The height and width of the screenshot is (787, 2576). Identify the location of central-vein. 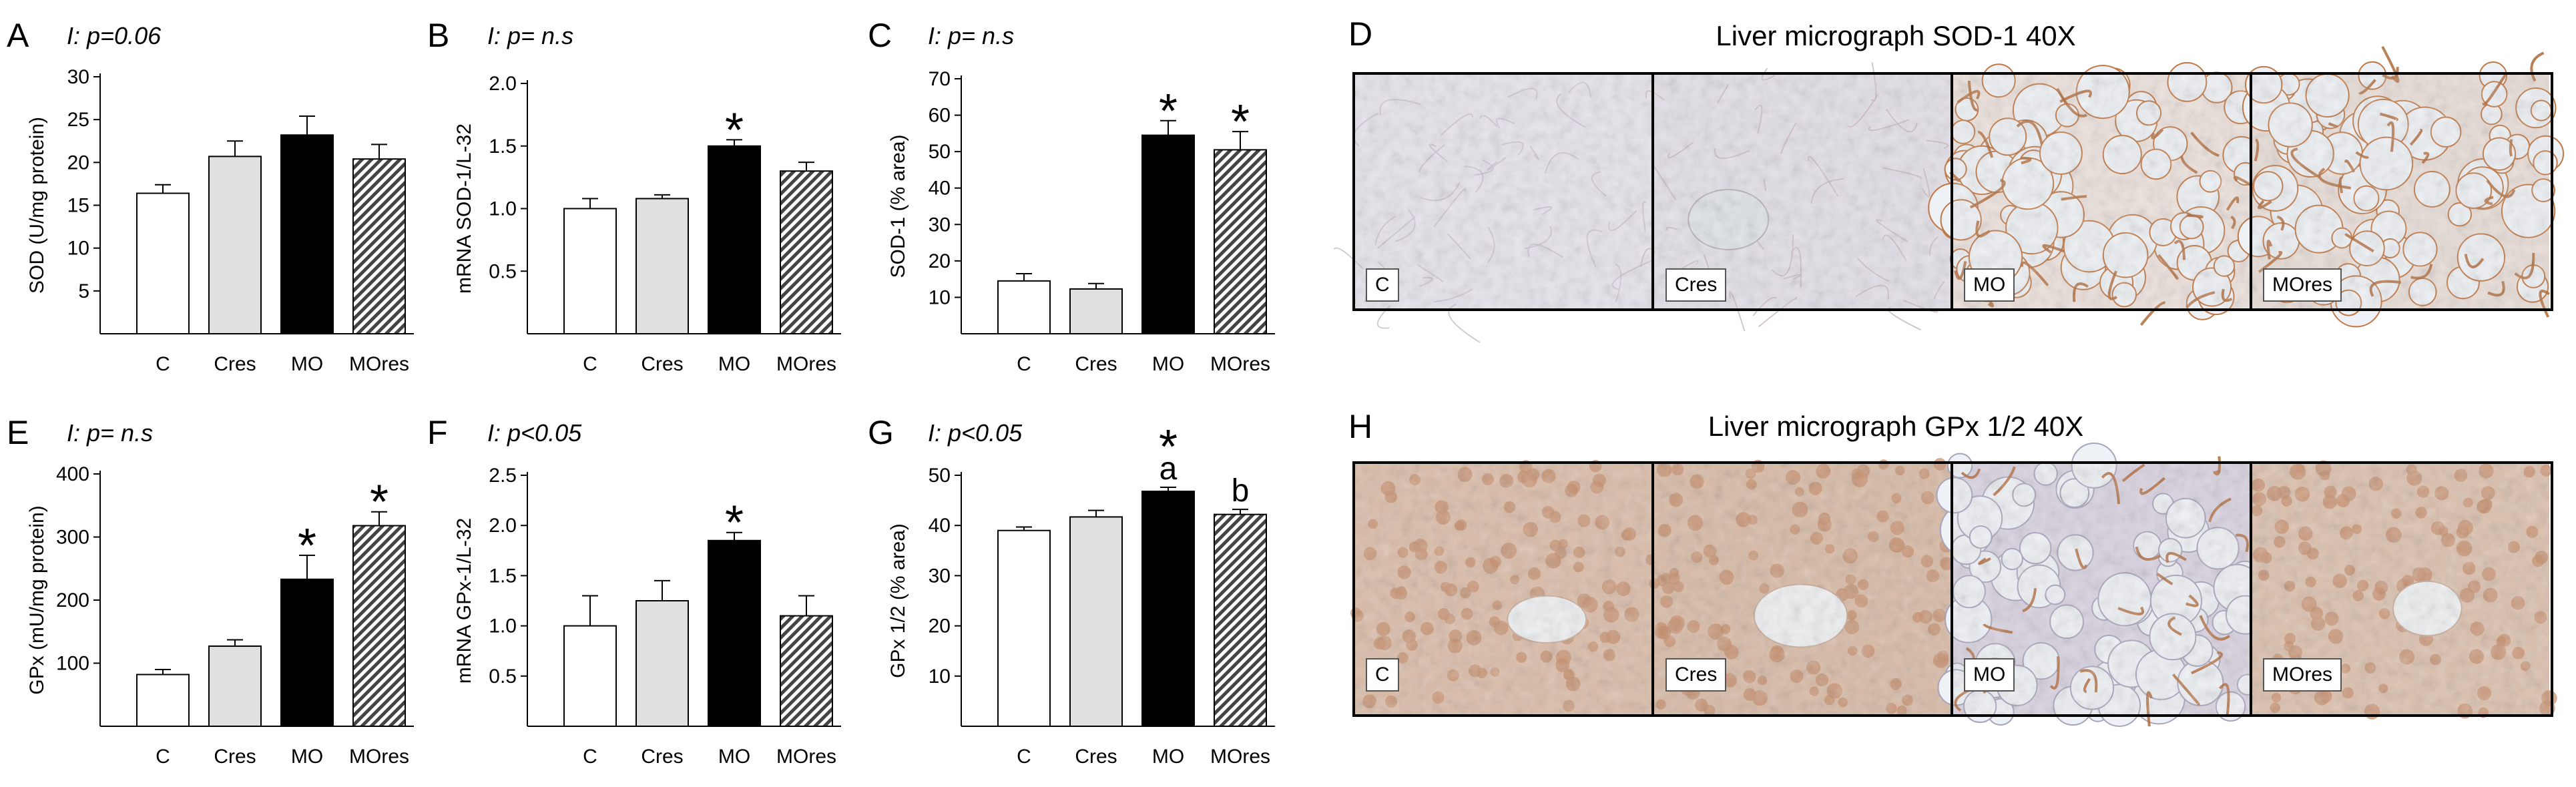
(2427, 609).